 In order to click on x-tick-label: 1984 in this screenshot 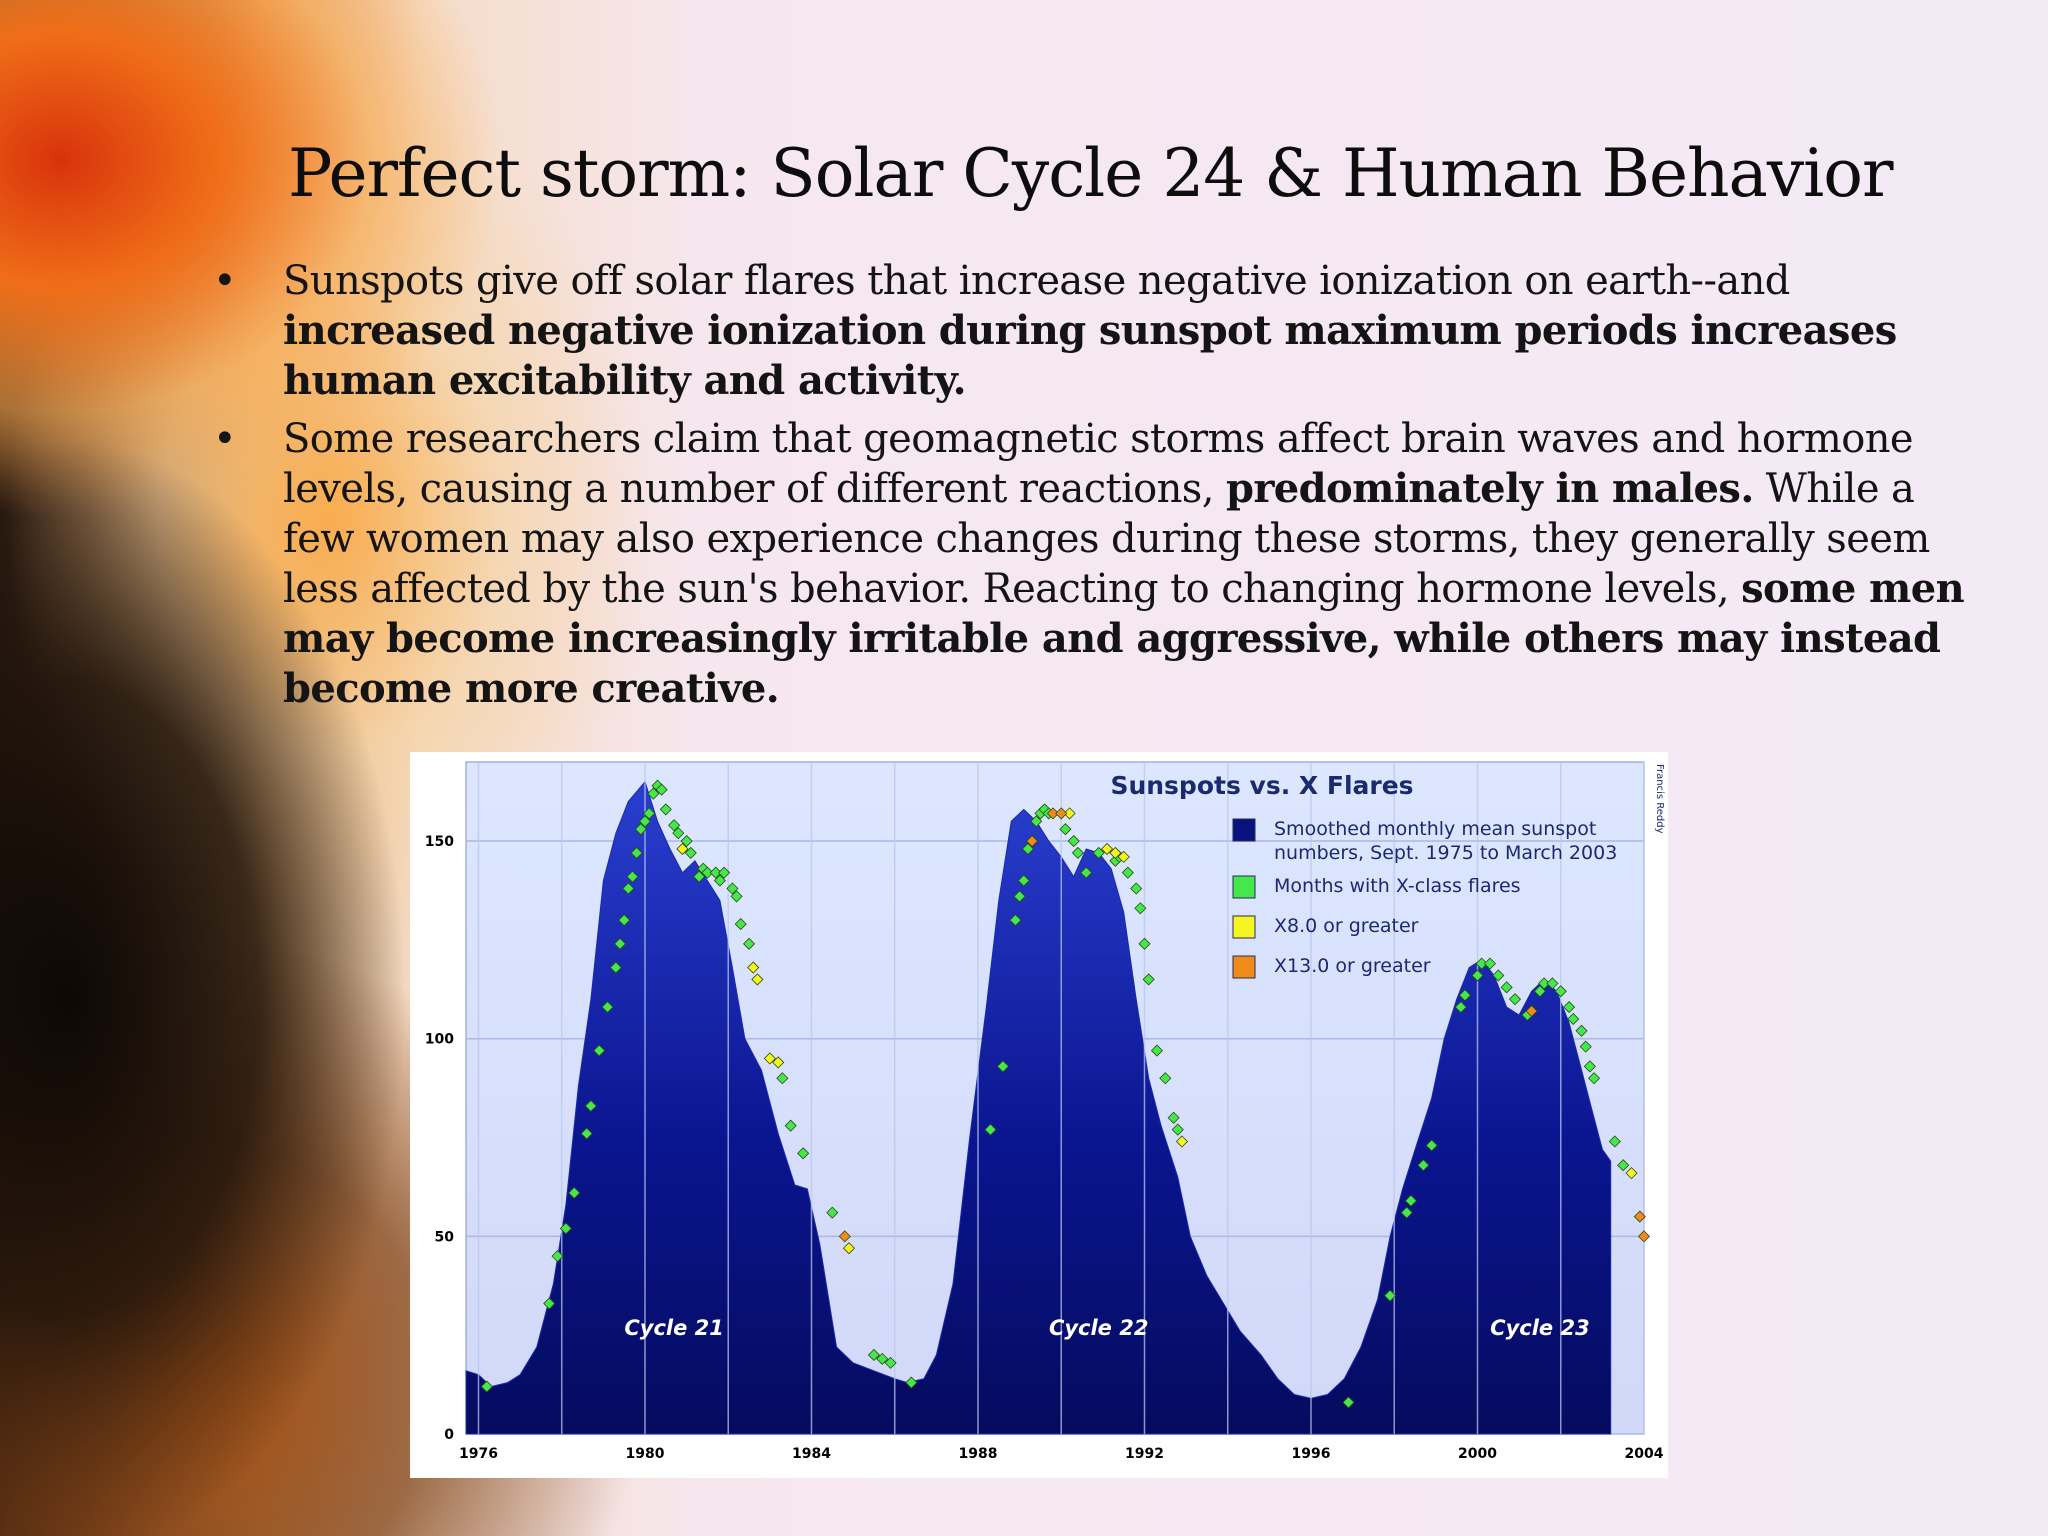, I will do `click(811, 1454)`.